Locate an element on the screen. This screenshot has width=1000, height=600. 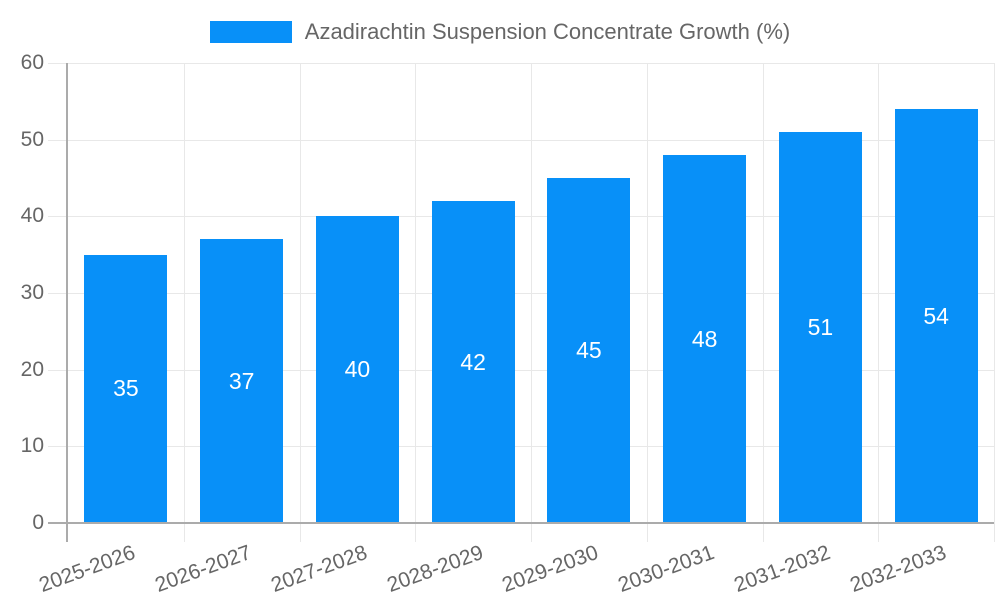
x-tick-label: 2030-2031 is located at coordinates (666, 569).